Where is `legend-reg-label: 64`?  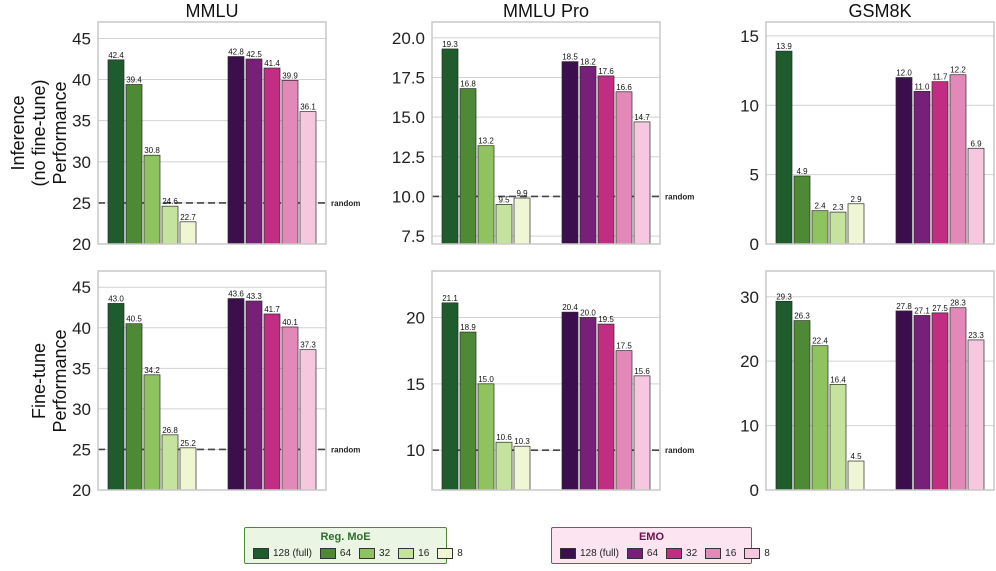 legend-reg-label: 64 is located at coordinates (345, 553).